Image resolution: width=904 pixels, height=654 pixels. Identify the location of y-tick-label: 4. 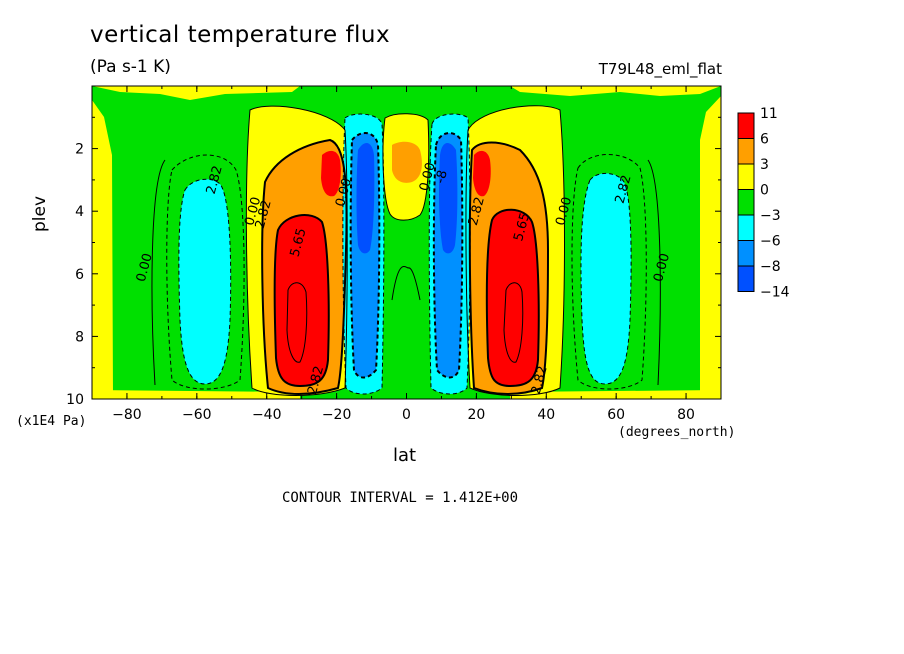
(79, 212).